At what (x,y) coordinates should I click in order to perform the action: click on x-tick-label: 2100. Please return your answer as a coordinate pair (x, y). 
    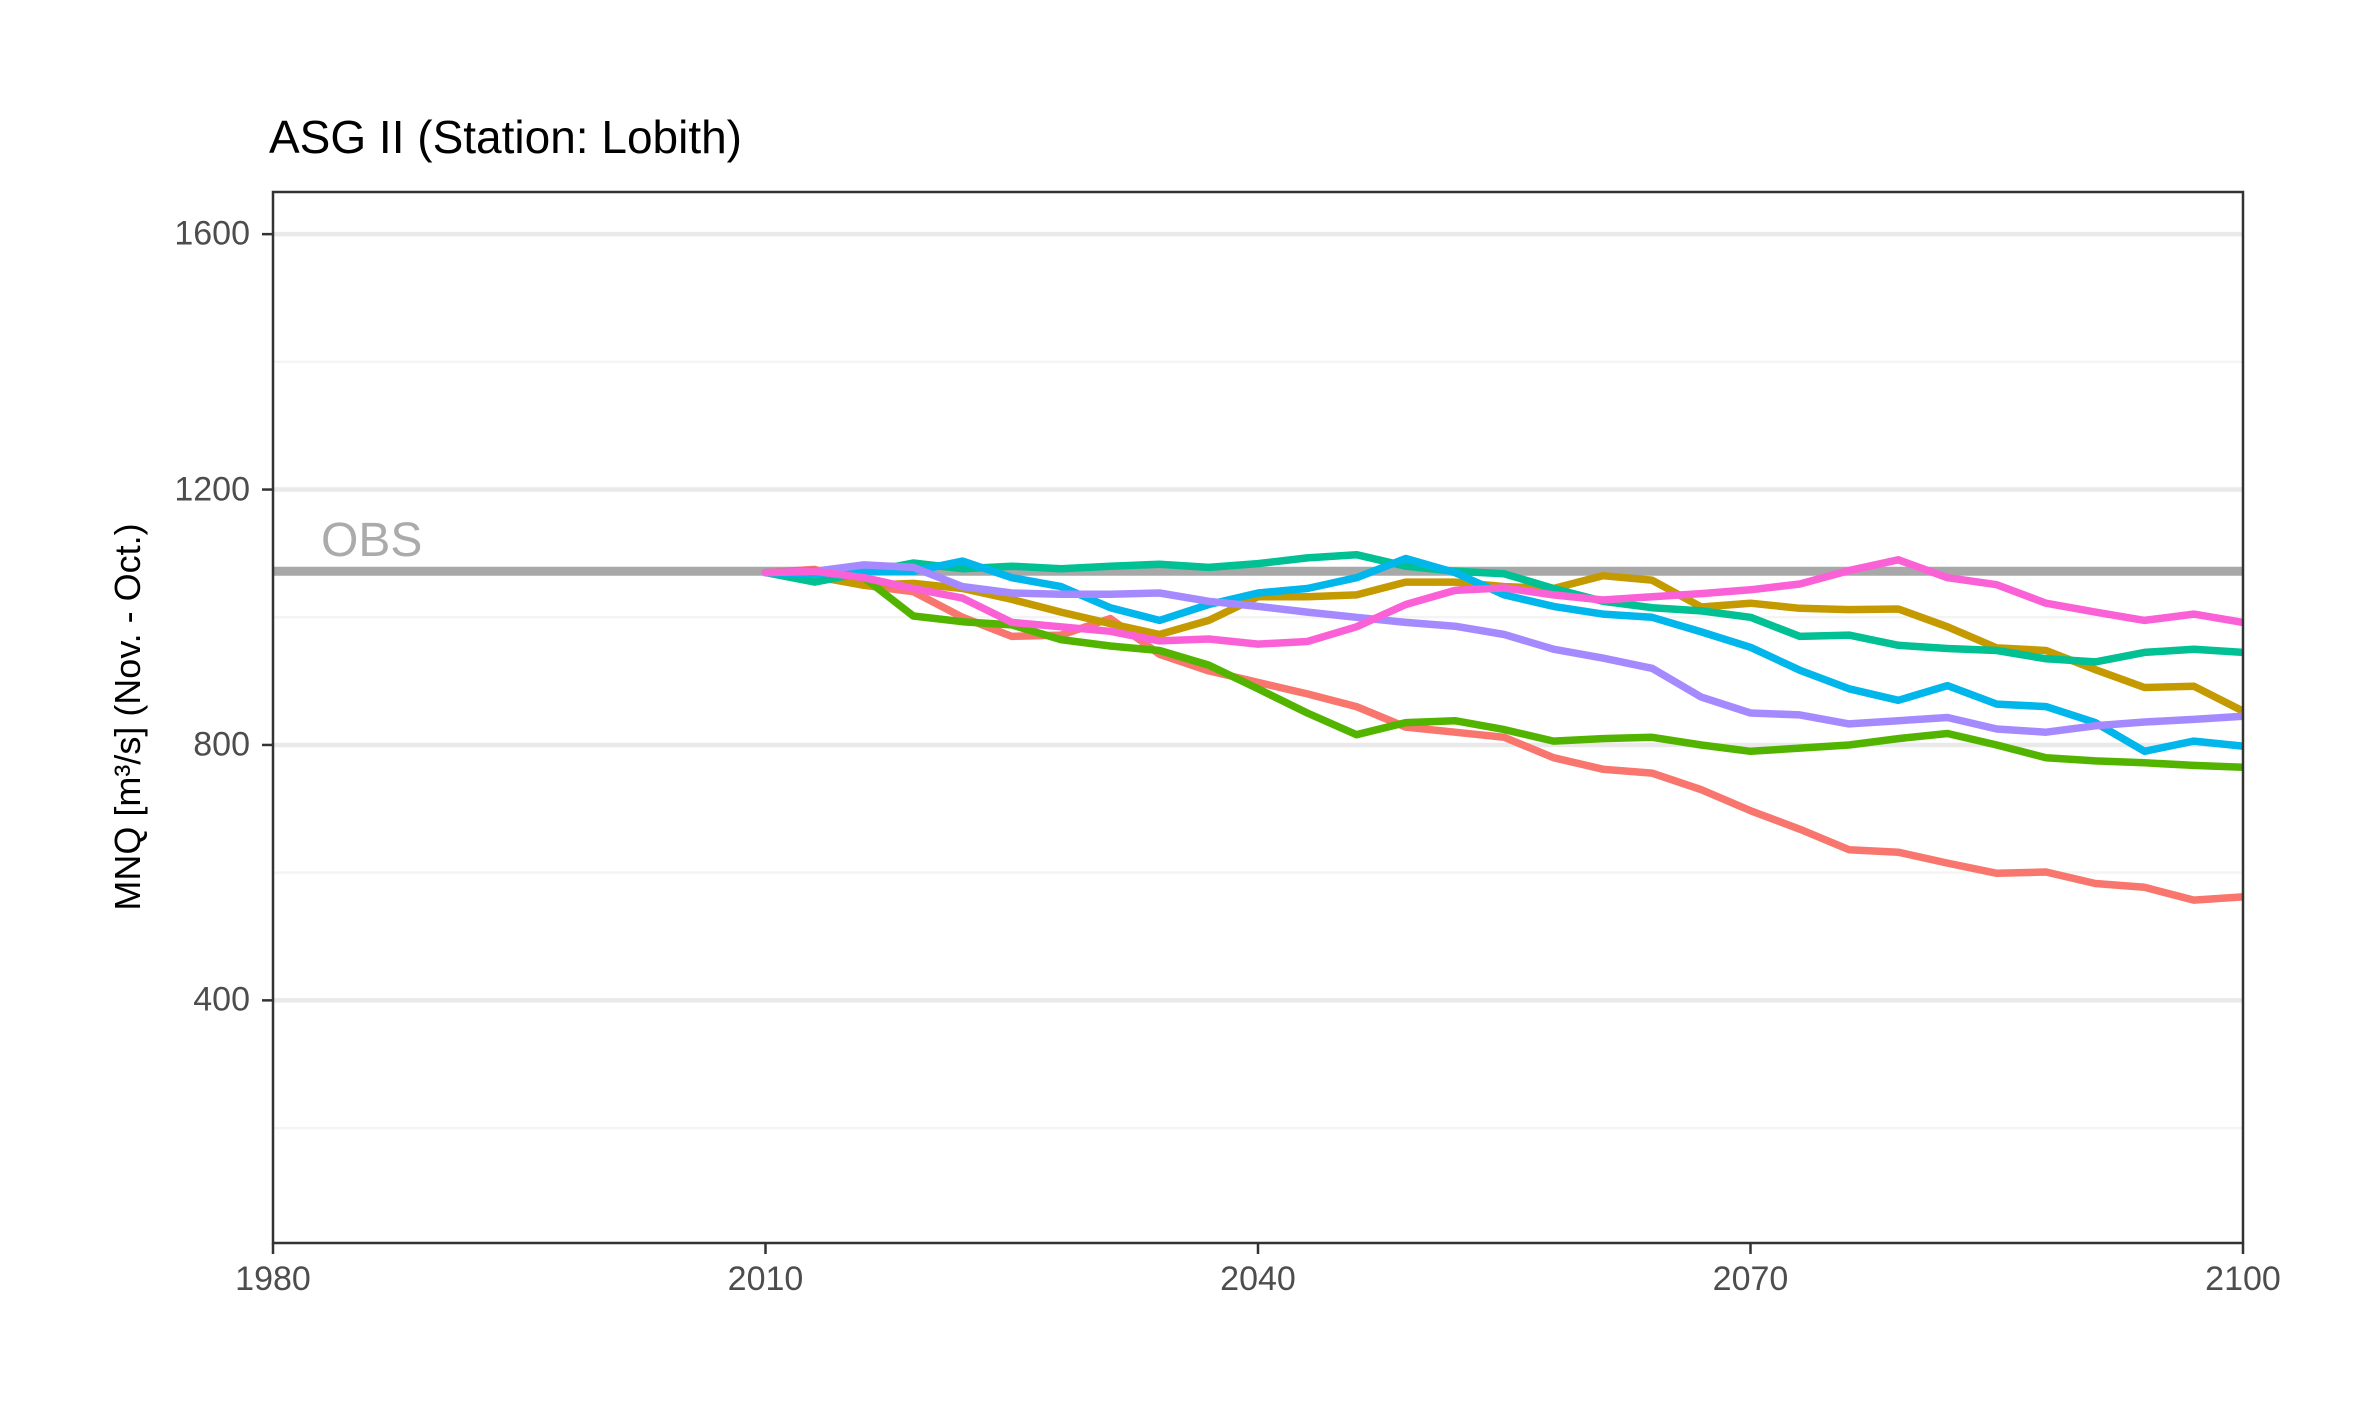
    Looking at the image, I should click on (2243, 1279).